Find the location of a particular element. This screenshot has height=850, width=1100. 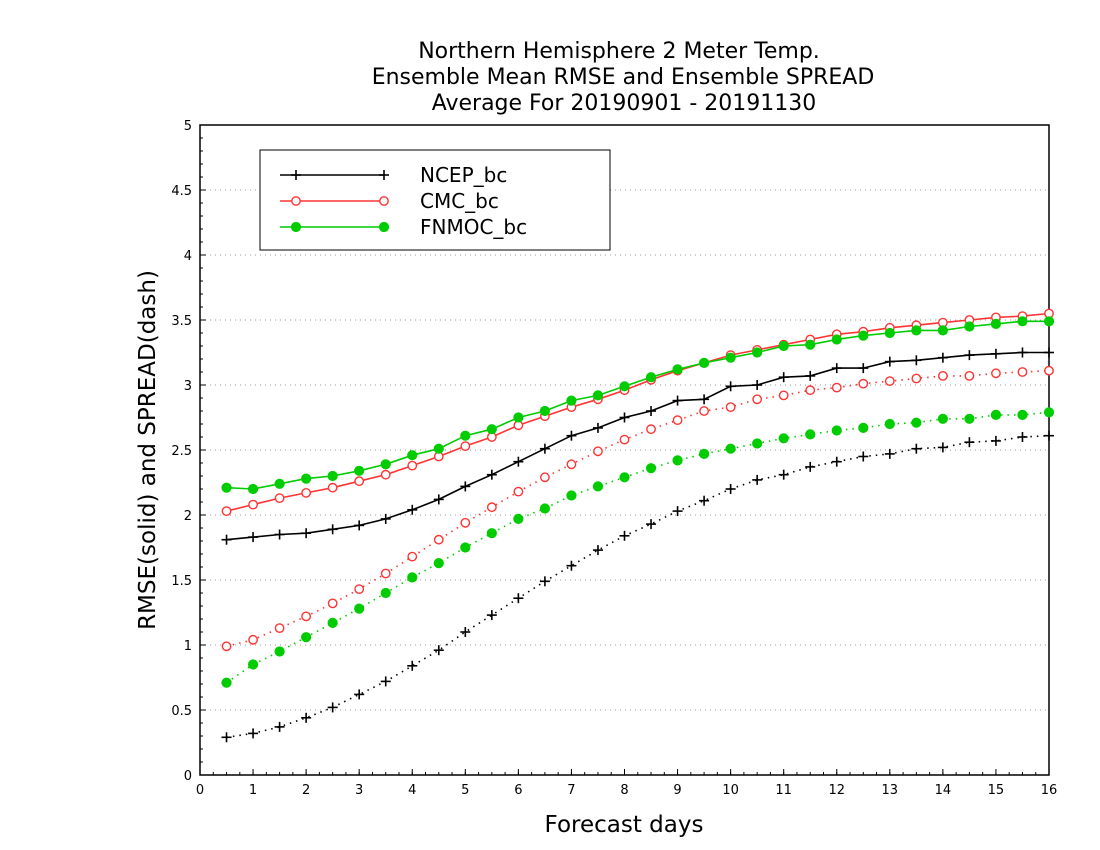

y-tick-label: 2 is located at coordinates (188, 516).